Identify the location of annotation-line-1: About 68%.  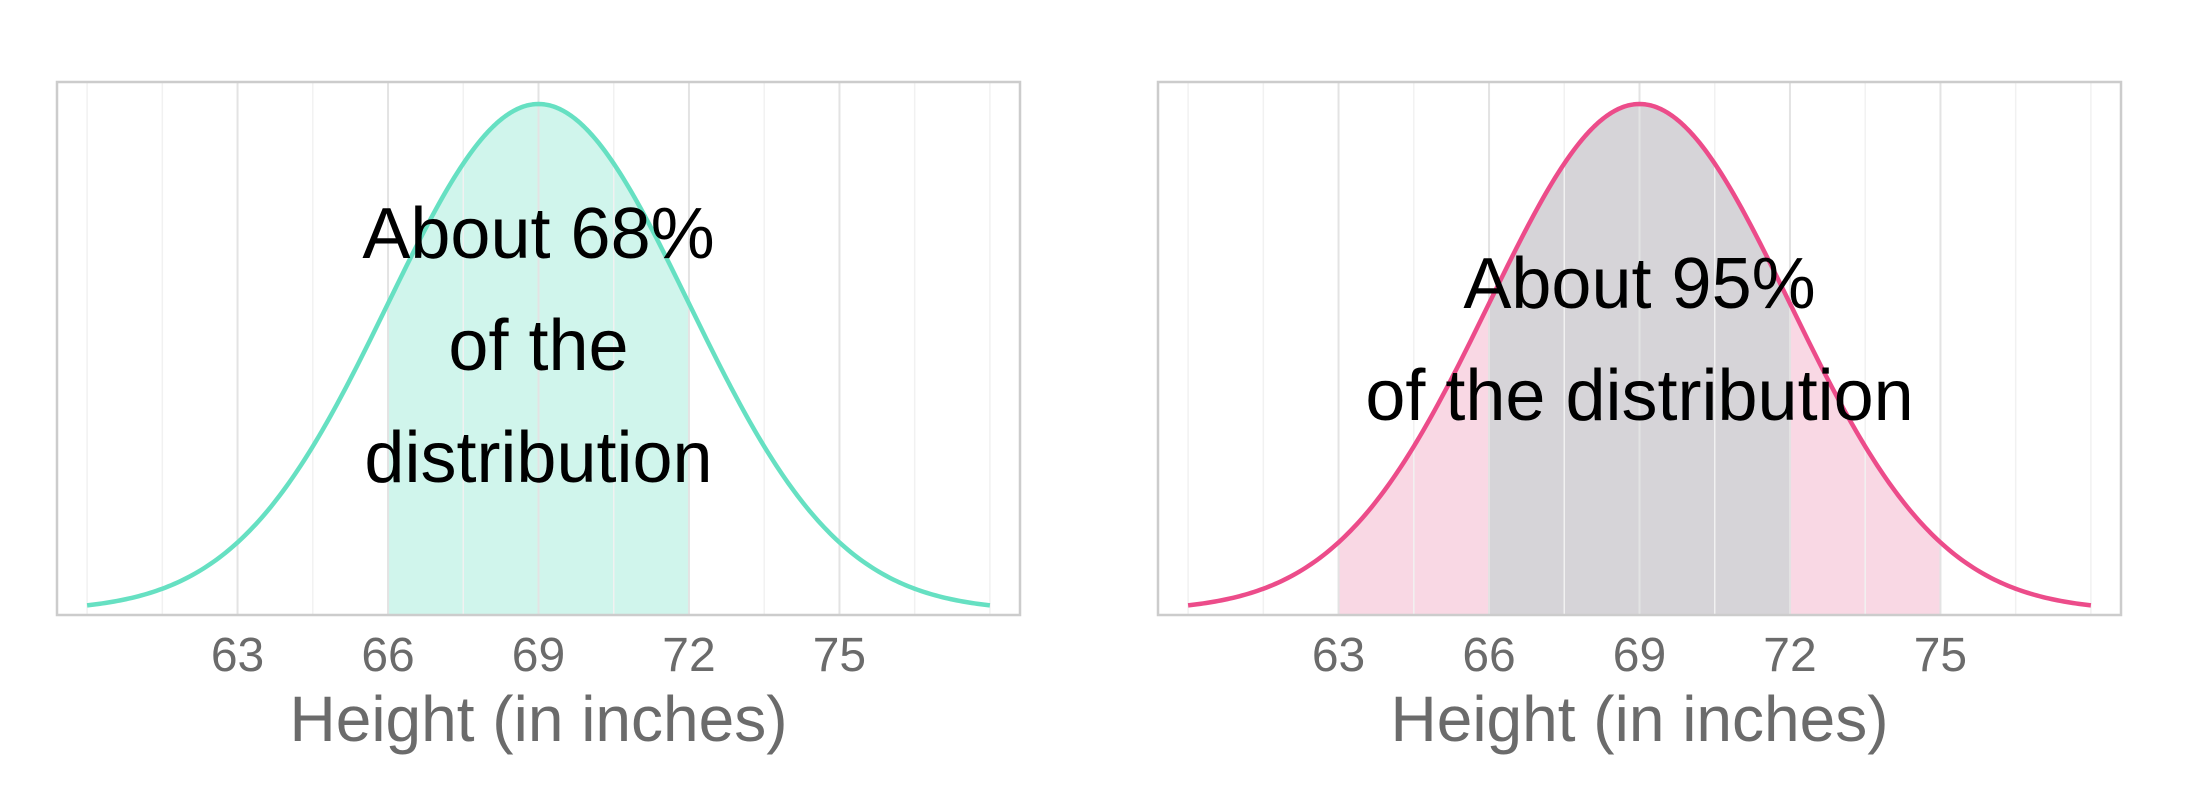
(538, 234).